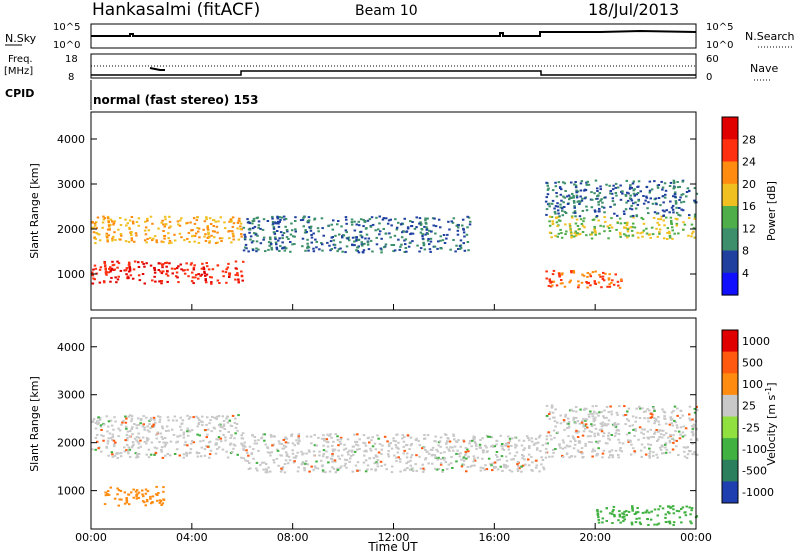 This screenshot has height=554, width=800. I want to click on colorbar-tick-2: 12, so click(749, 228).